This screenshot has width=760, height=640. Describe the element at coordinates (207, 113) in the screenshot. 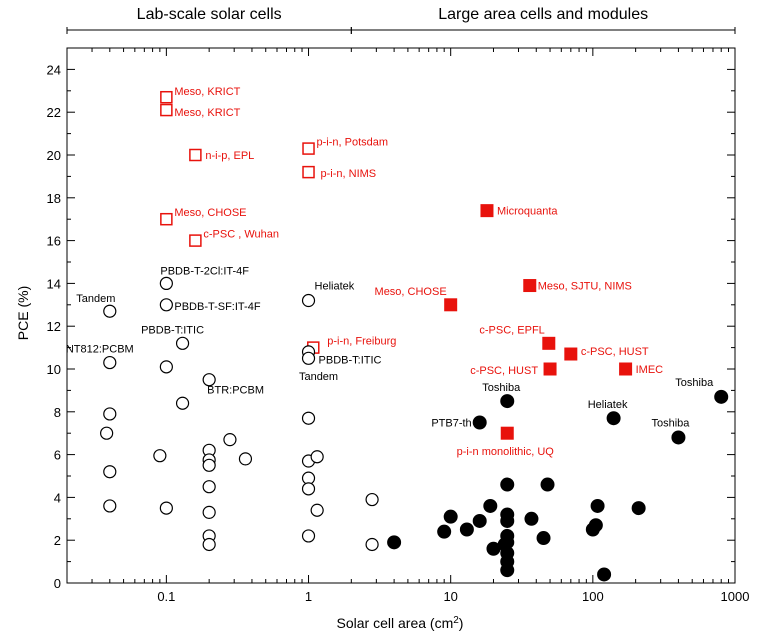

I see `annotation-label: Meso, KRICT` at that location.